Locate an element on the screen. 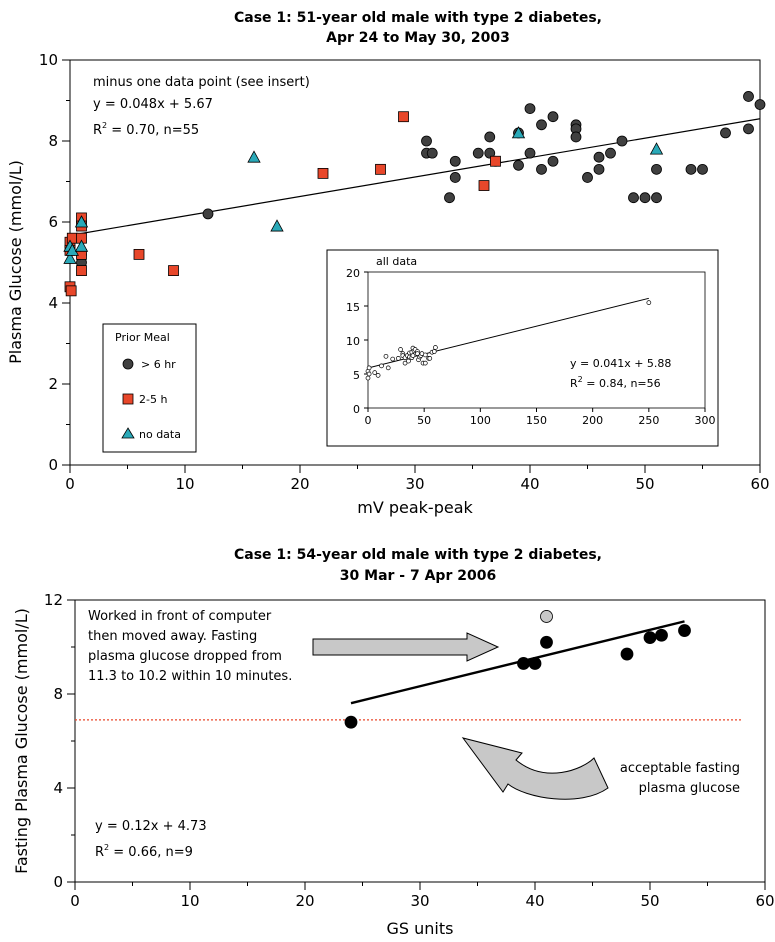 The image size is (775, 942). chart1-y-axis: 0 2 4 6 8 10 is located at coordinates (54, 262).